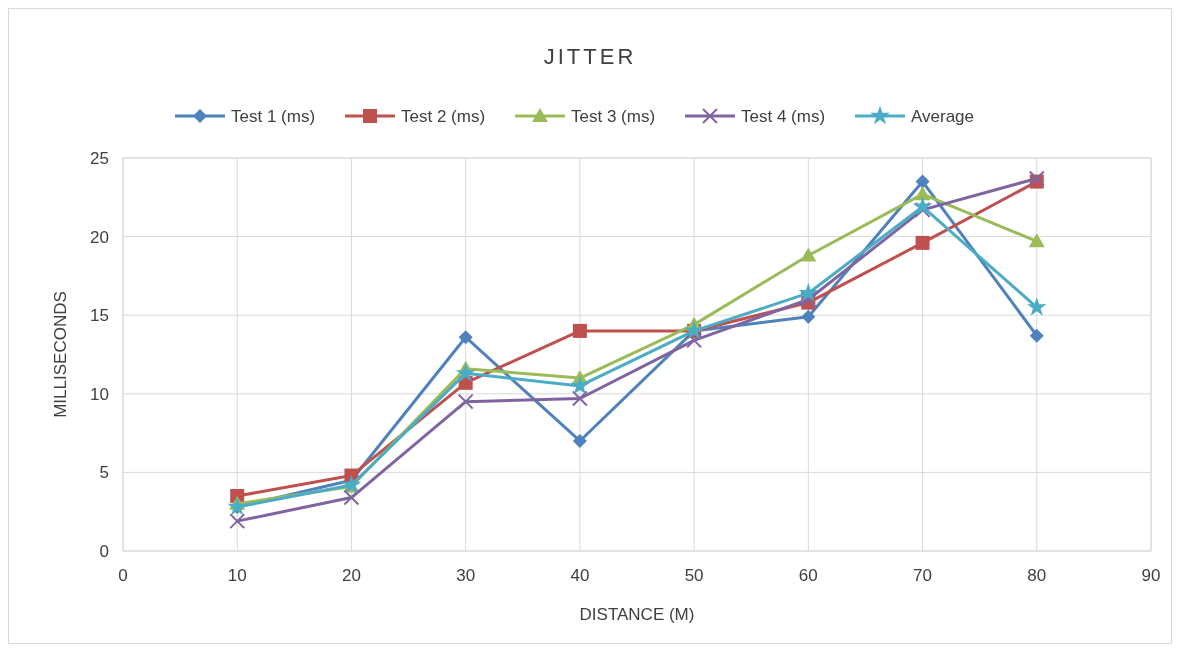  What do you see at coordinates (613, 116) in the screenshot?
I see `legend-label: Test 3 (ms)` at bounding box center [613, 116].